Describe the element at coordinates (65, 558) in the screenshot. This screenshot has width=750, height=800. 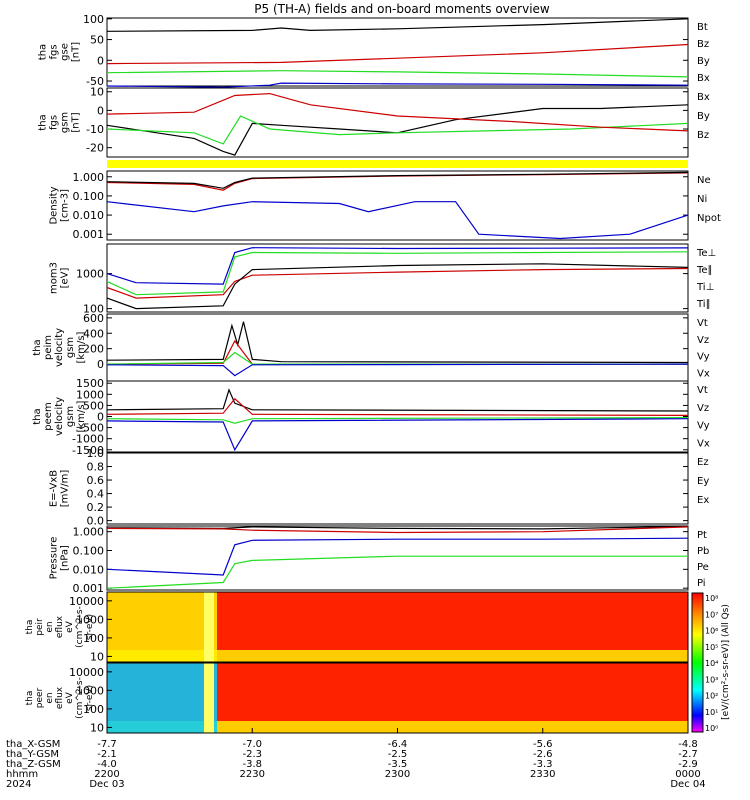
I see `y-axis-label-line: [nPa]` at that location.